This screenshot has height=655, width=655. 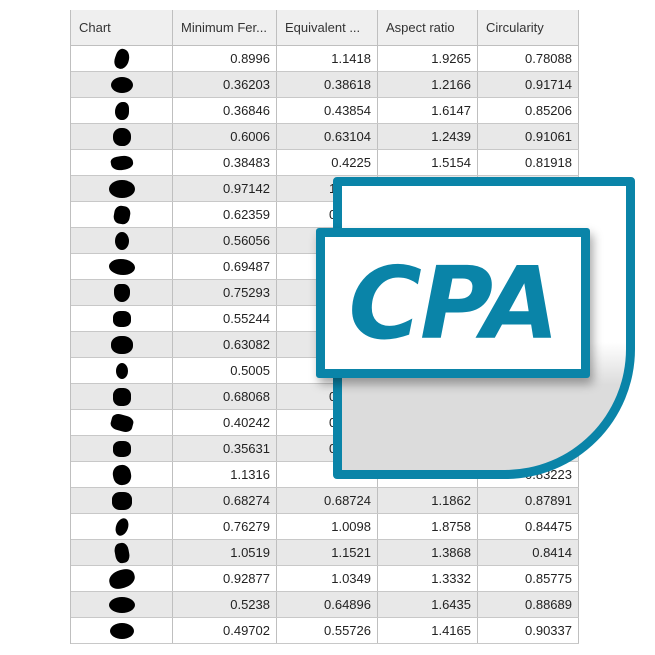 I want to click on table-row: 0.36846 0.43854 1.6147 0.85206, so click(x=325, y=111).